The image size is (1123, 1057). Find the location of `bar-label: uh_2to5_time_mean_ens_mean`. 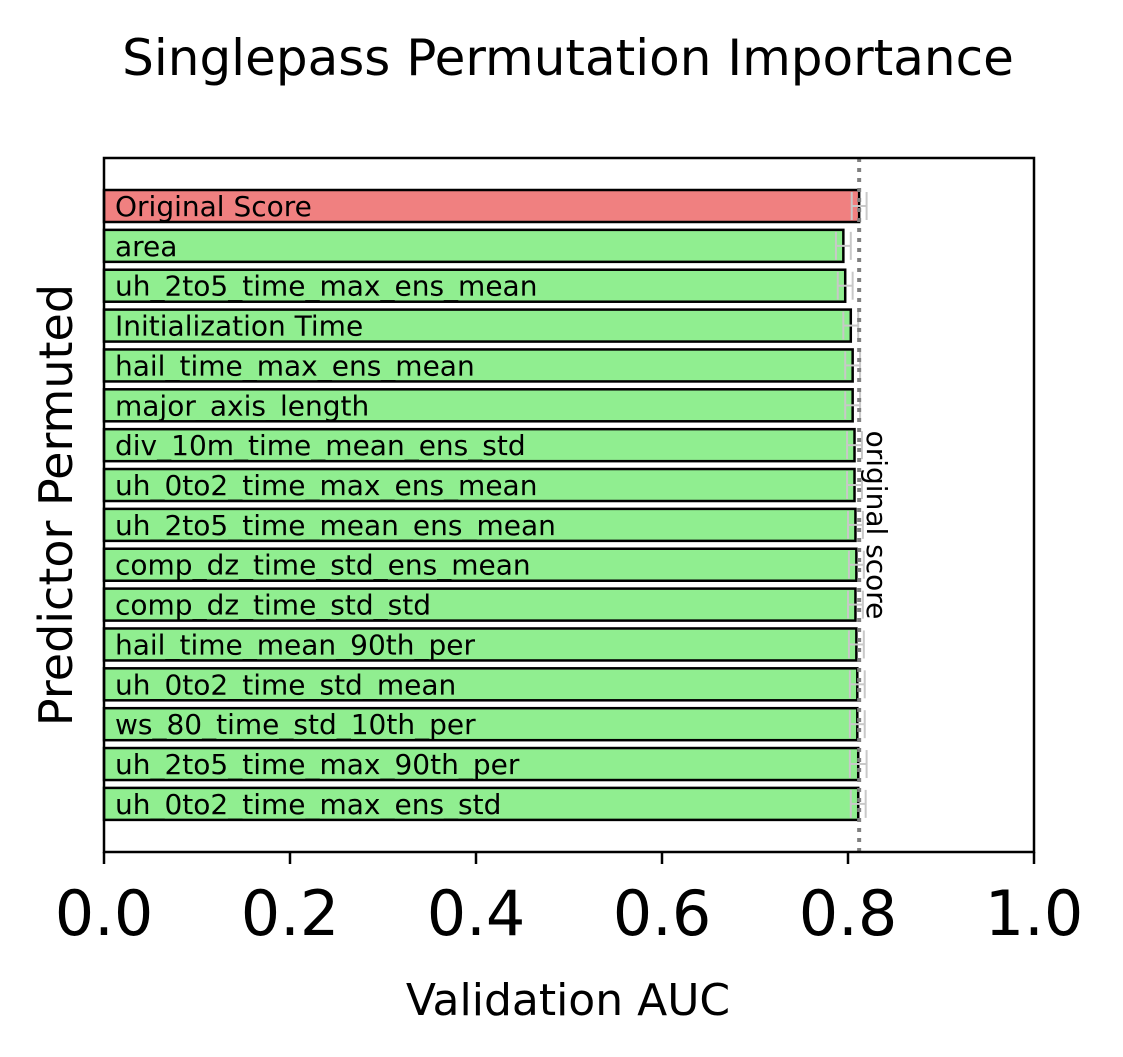

bar-label: uh_2to5_time_mean_ens_mean is located at coordinates (335, 525).